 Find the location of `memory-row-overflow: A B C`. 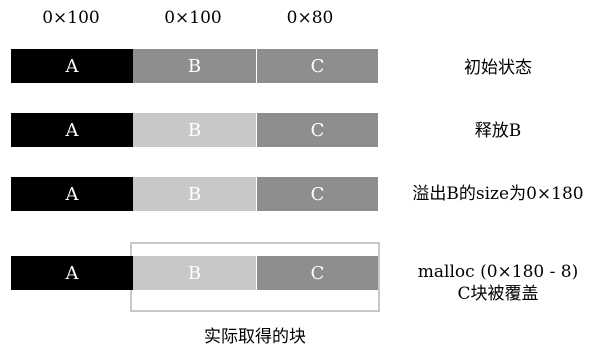

memory-row-overflow: A B C is located at coordinates (194, 194).